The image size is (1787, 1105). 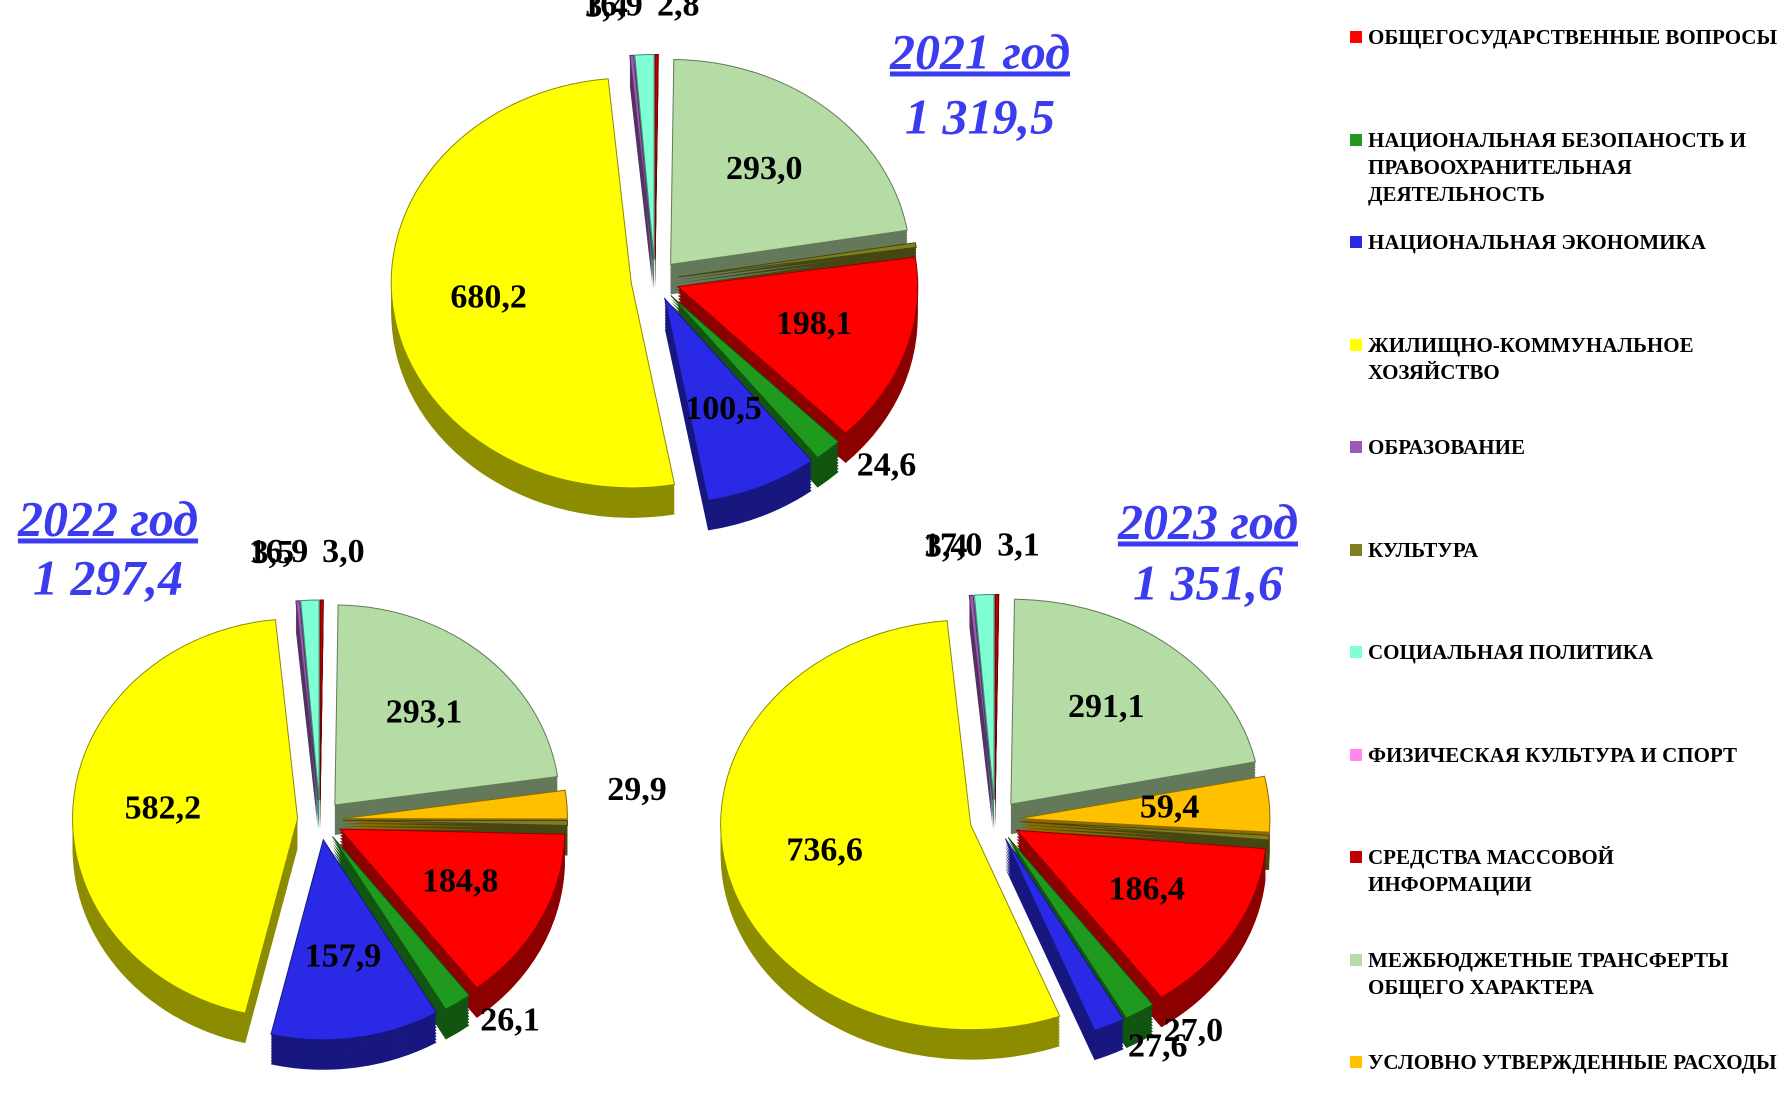 I want to click on pie-subtitle: 1 319,5, so click(x=980, y=116).